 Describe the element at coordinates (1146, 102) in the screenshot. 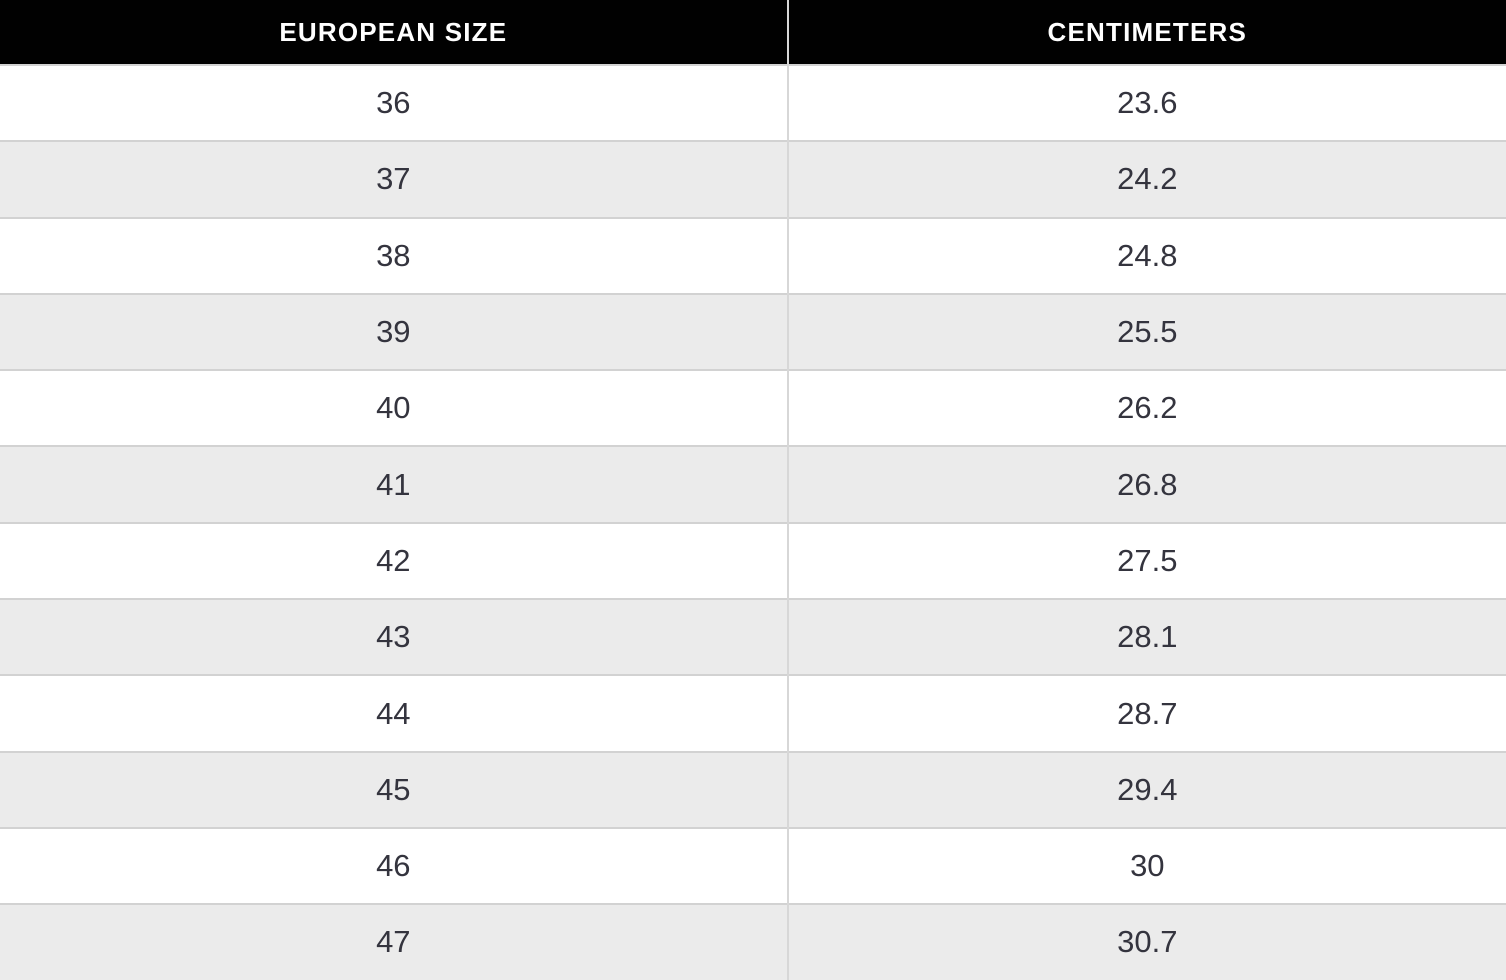

I see `centimeters-cell: 23.6` at that location.